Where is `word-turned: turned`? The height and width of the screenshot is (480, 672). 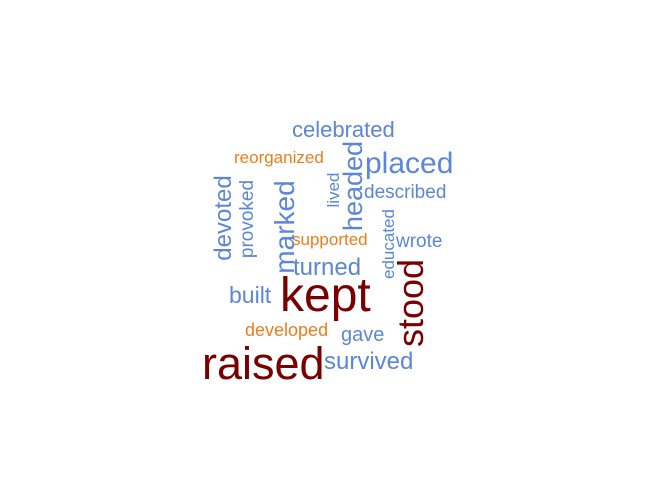
word-turned: turned is located at coordinates (327, 267).